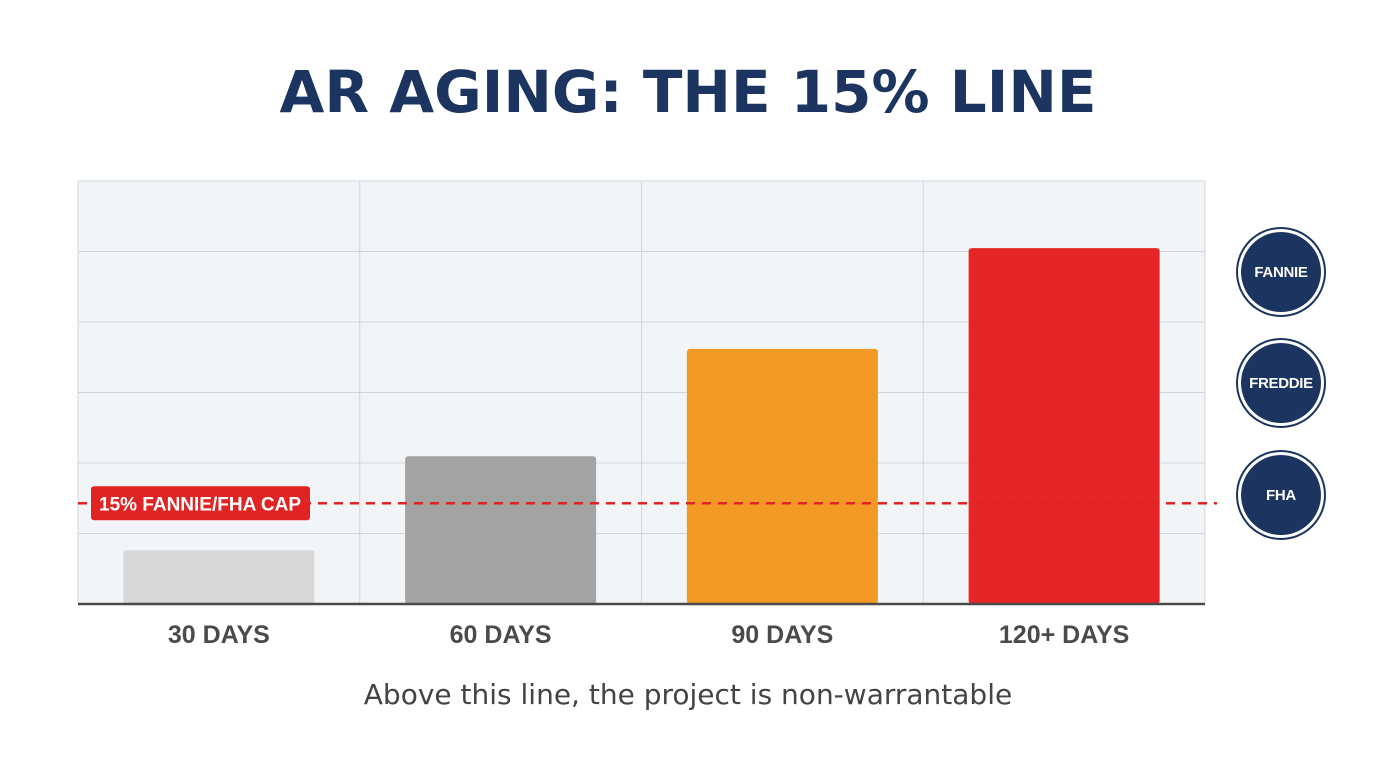 Image resolution: width=1376 pixels, height=768 pixels. What do you see at coordinates (782, 476) in the screenshot?
I see `bar-90-days` at bounding box center [782, 476].